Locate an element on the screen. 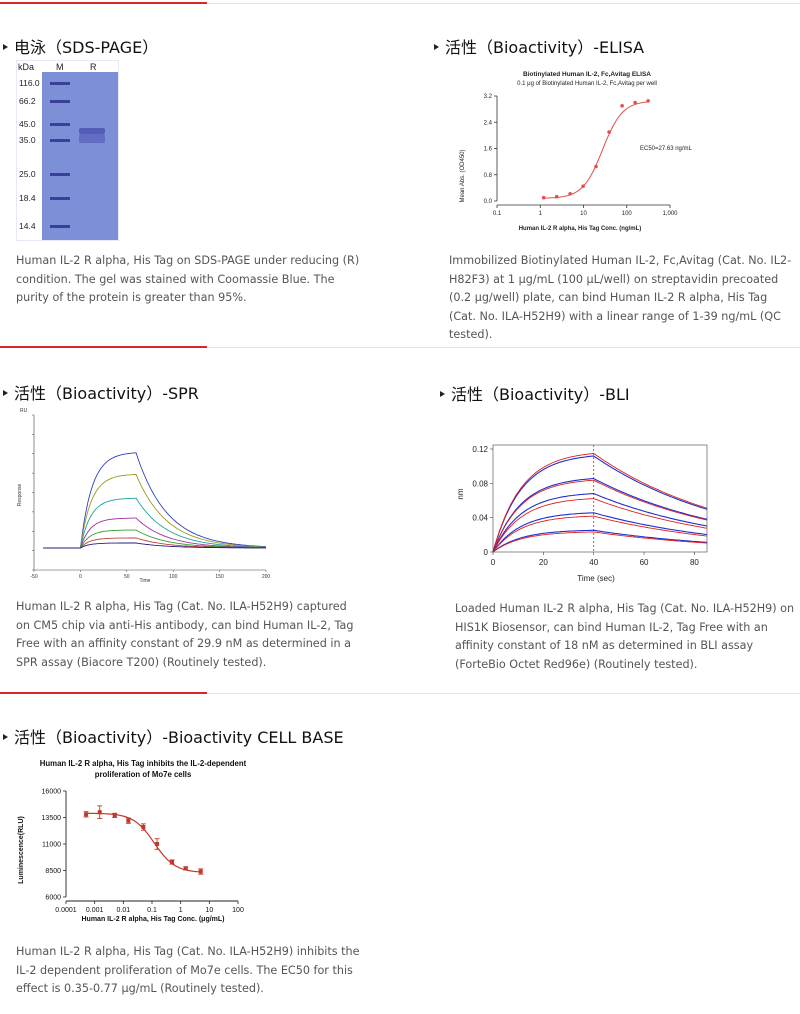 The height and width of the screenshot is (1014, 800). bli-plot-frame is located at coordinates (600, 498).